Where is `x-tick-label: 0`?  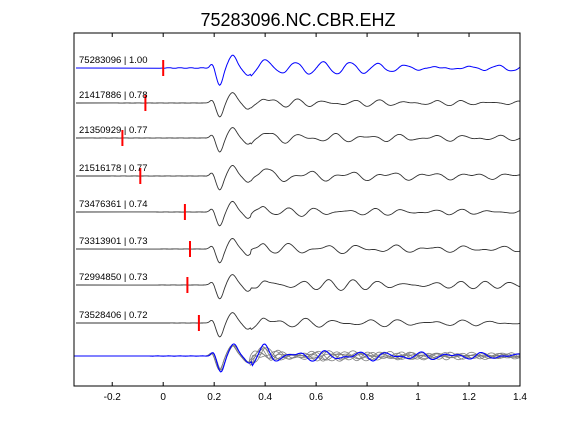
x-tick-label: 0 is located at coordinates (163, 397).